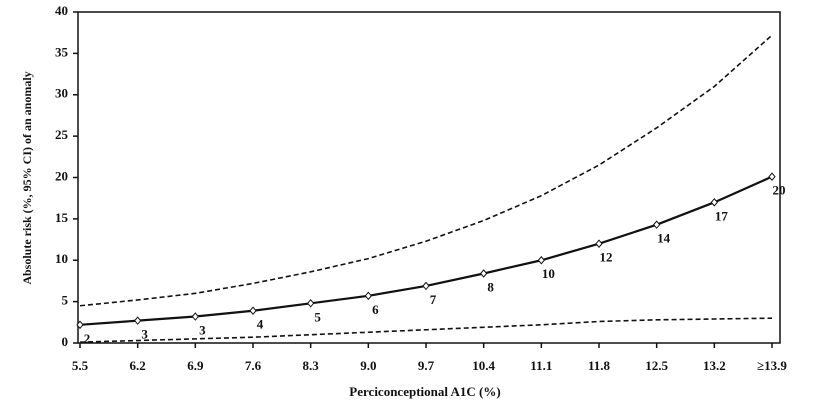  I want to click on y-tick-label: 30, so click(61, 93).